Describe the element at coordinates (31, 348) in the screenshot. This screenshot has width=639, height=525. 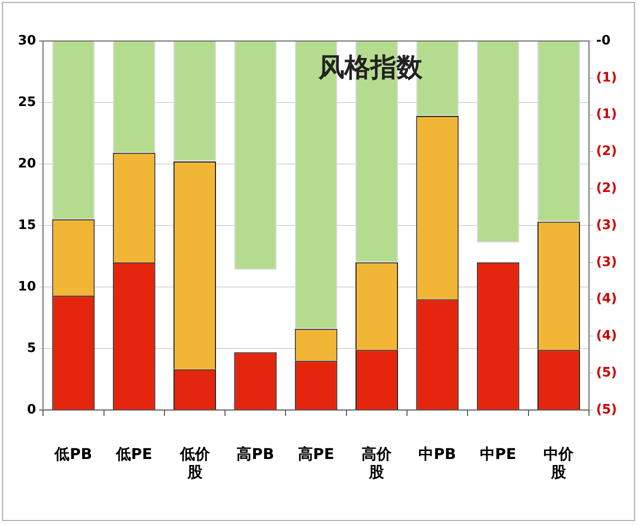
I see `y-tick-label: 5` at that location.